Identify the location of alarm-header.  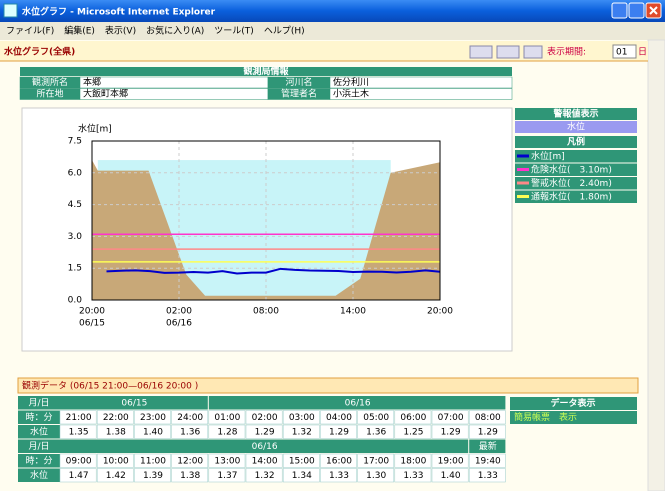
(576, 114).